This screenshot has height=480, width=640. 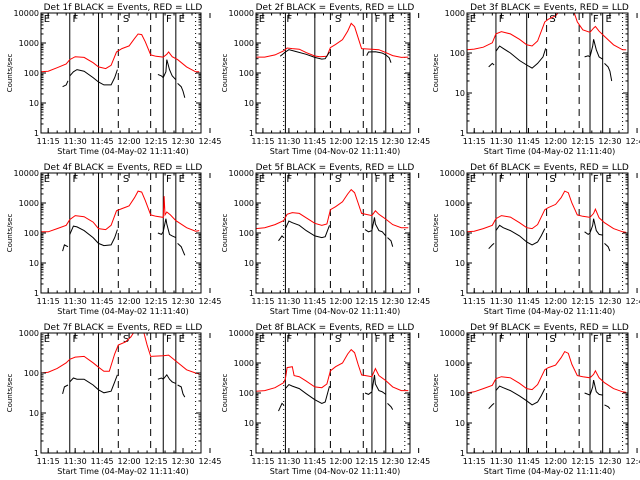 I want to click on panel-title: Det 5f BLACK = Events, RED = LLD, so click(x=335, y=168).